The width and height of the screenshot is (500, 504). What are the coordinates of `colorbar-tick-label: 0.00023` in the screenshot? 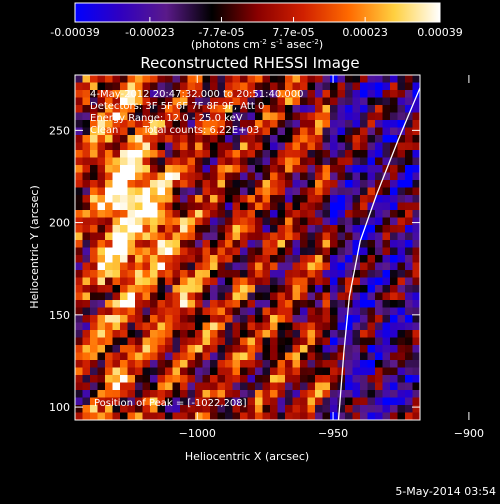 It's located at (365, 32).